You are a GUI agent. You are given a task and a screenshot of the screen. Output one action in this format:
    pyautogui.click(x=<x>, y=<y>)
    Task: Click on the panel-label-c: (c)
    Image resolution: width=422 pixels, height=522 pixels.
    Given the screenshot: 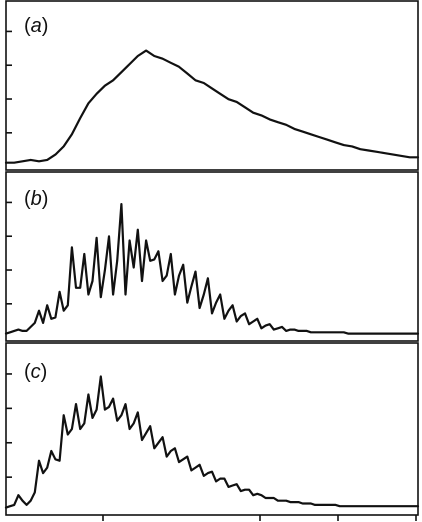 What is the action you would take?
    pyautogui.click(x=35, y=372)
    